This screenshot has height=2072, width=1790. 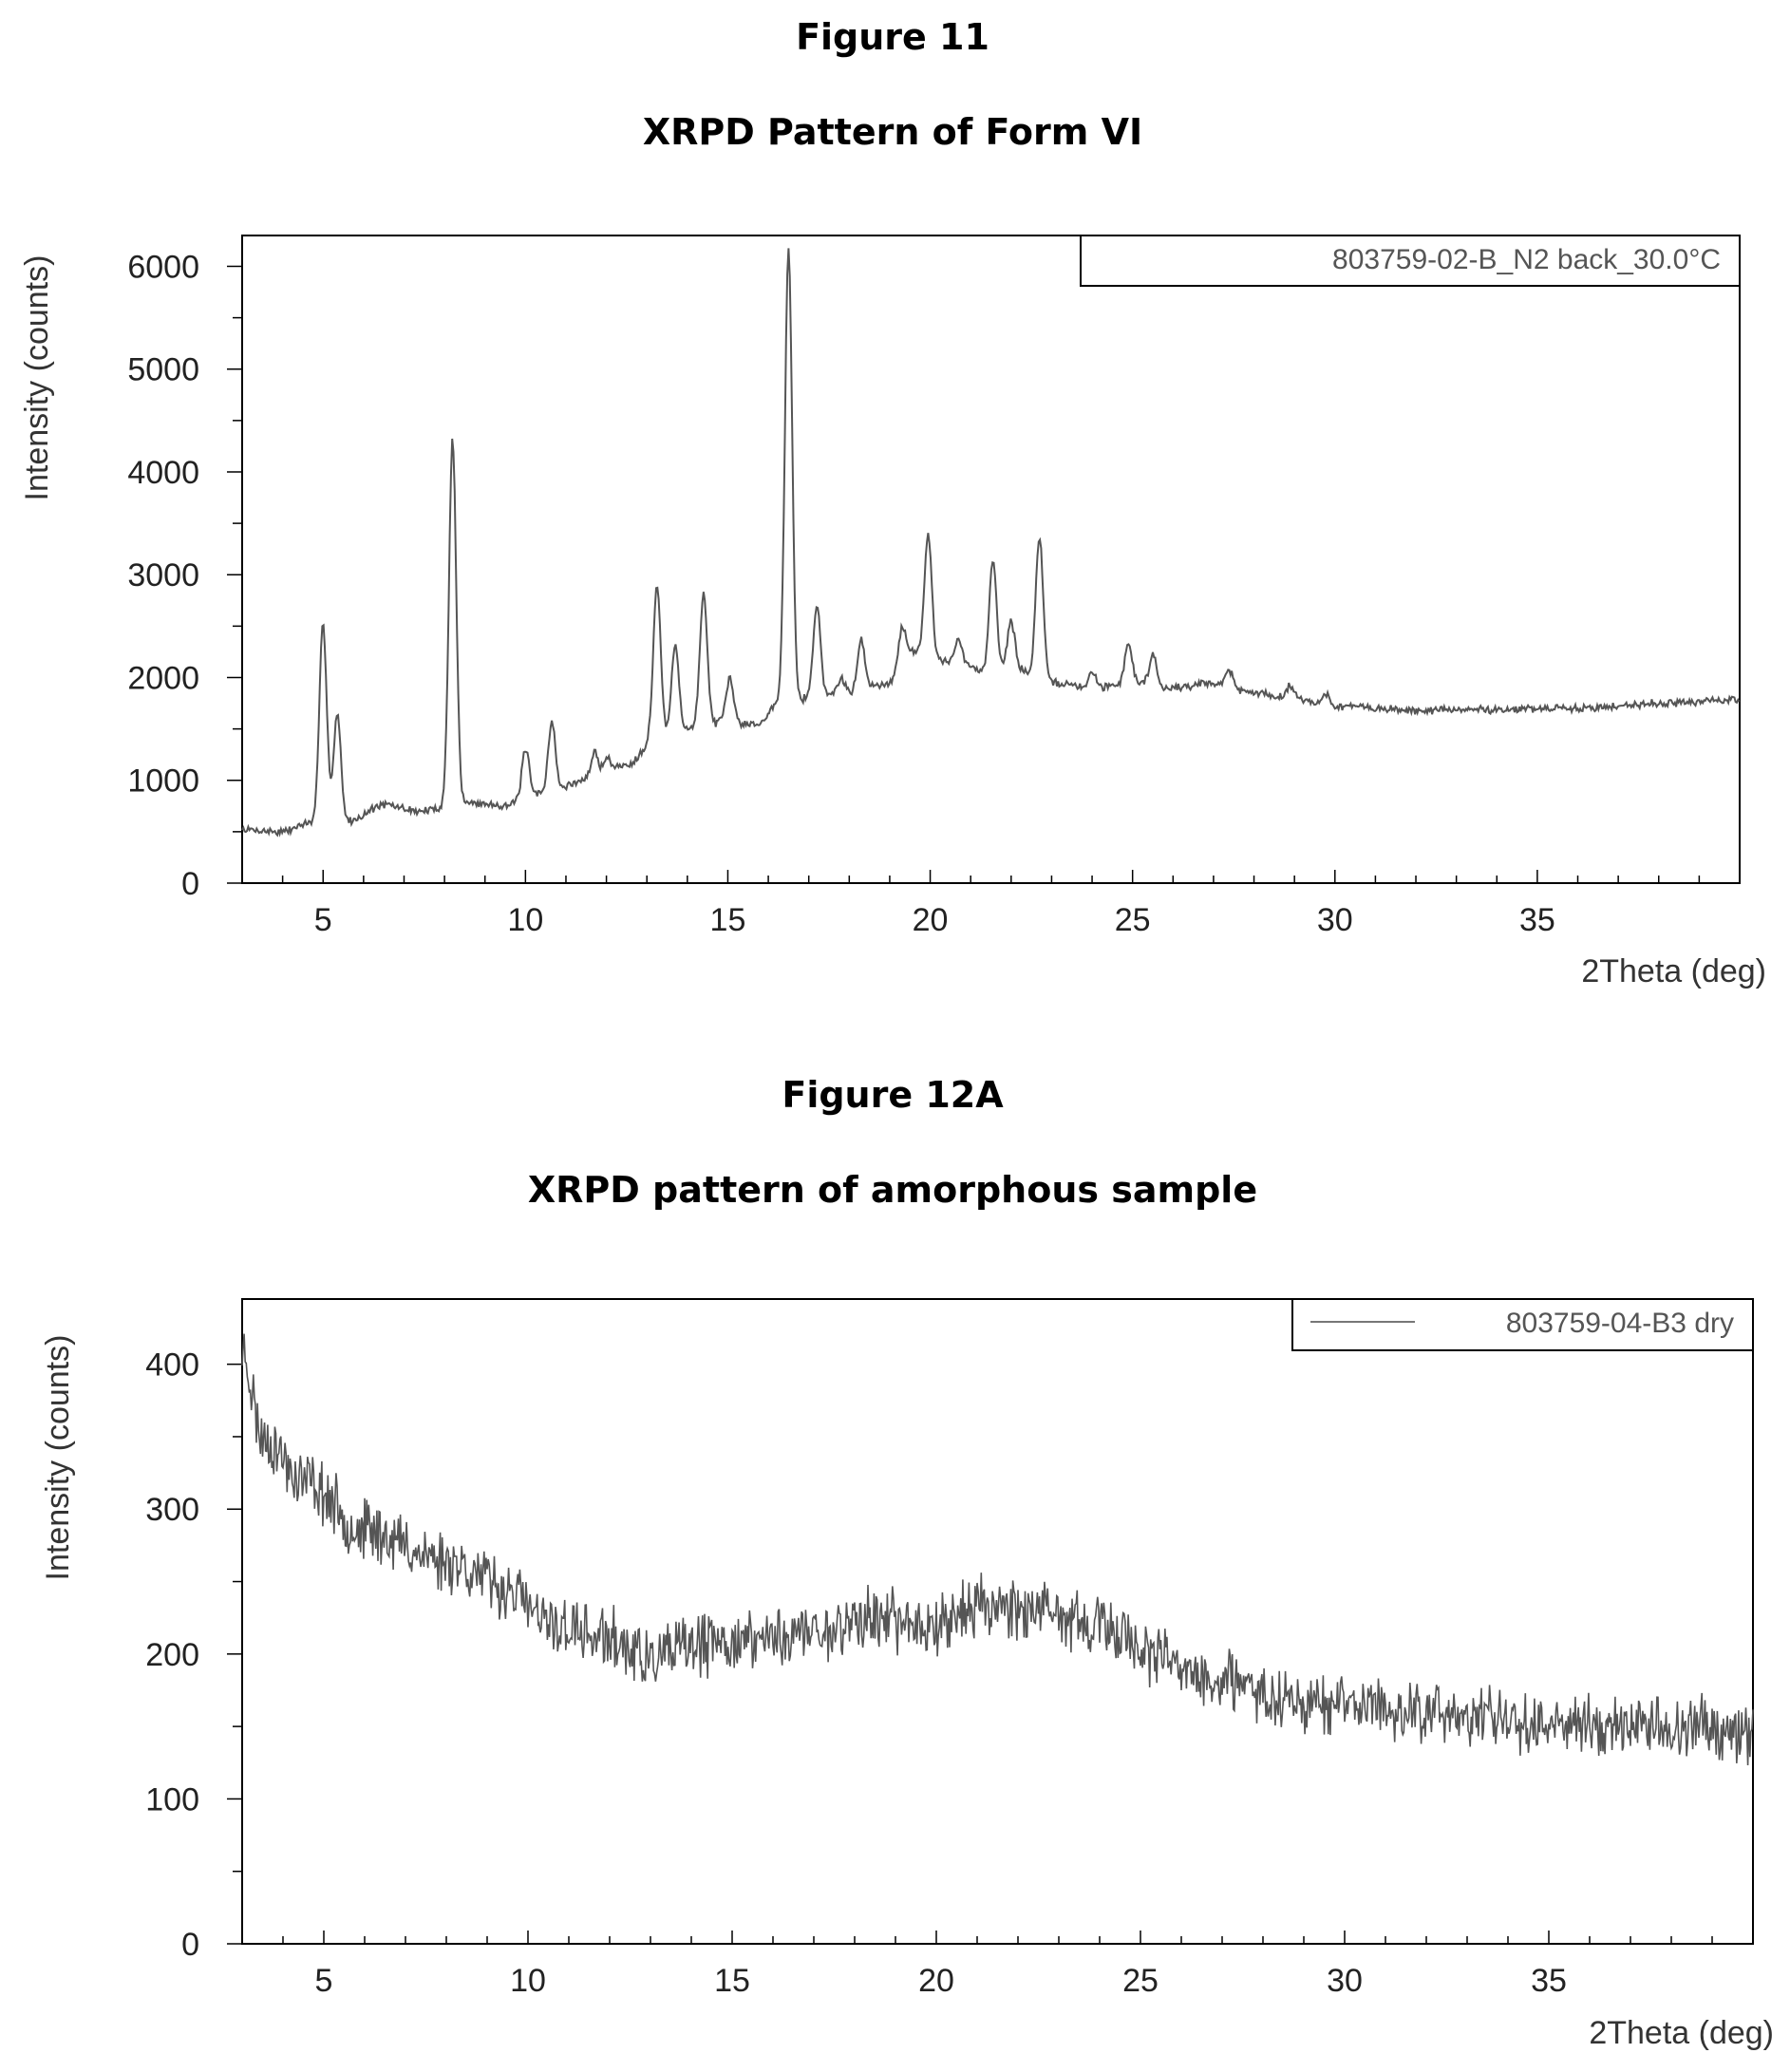 What do you see at coordinates (163, 370) in the screenshot?
I see `y-tick-label: 5000` at bounding box center [163, 370].